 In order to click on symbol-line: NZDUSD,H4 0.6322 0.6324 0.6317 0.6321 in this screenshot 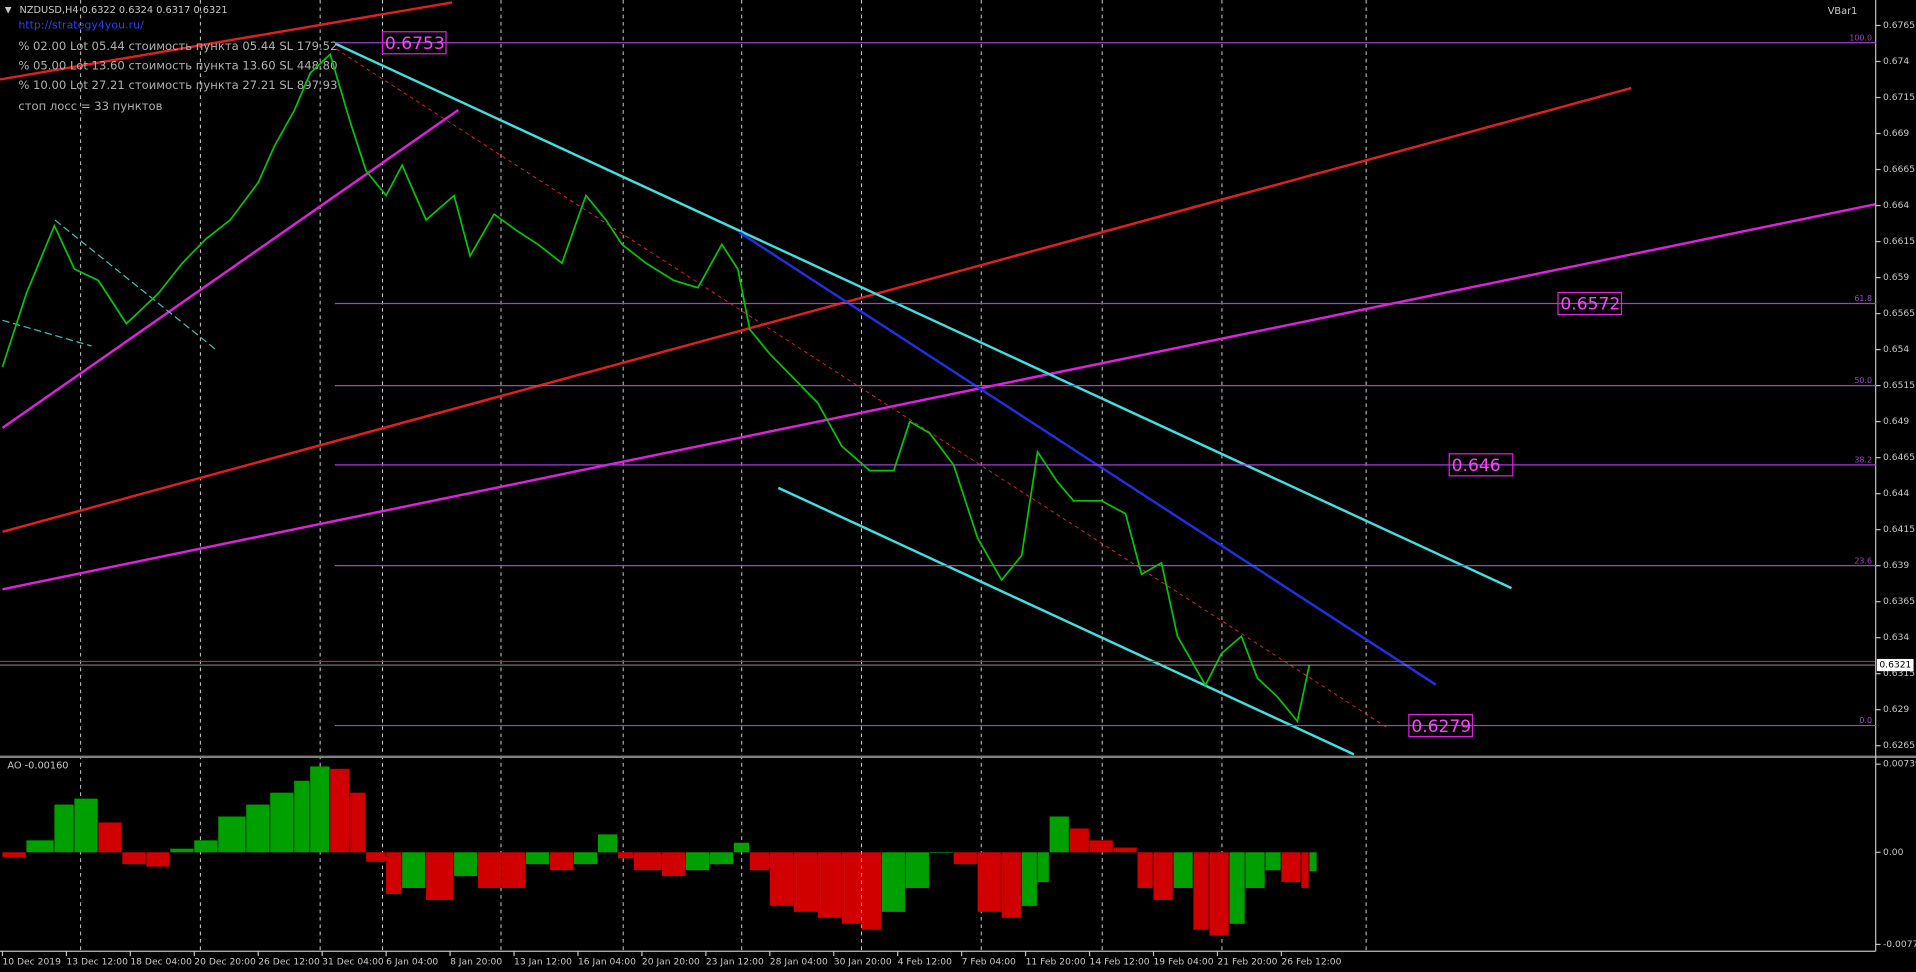, I will do `click(124, 10)`.